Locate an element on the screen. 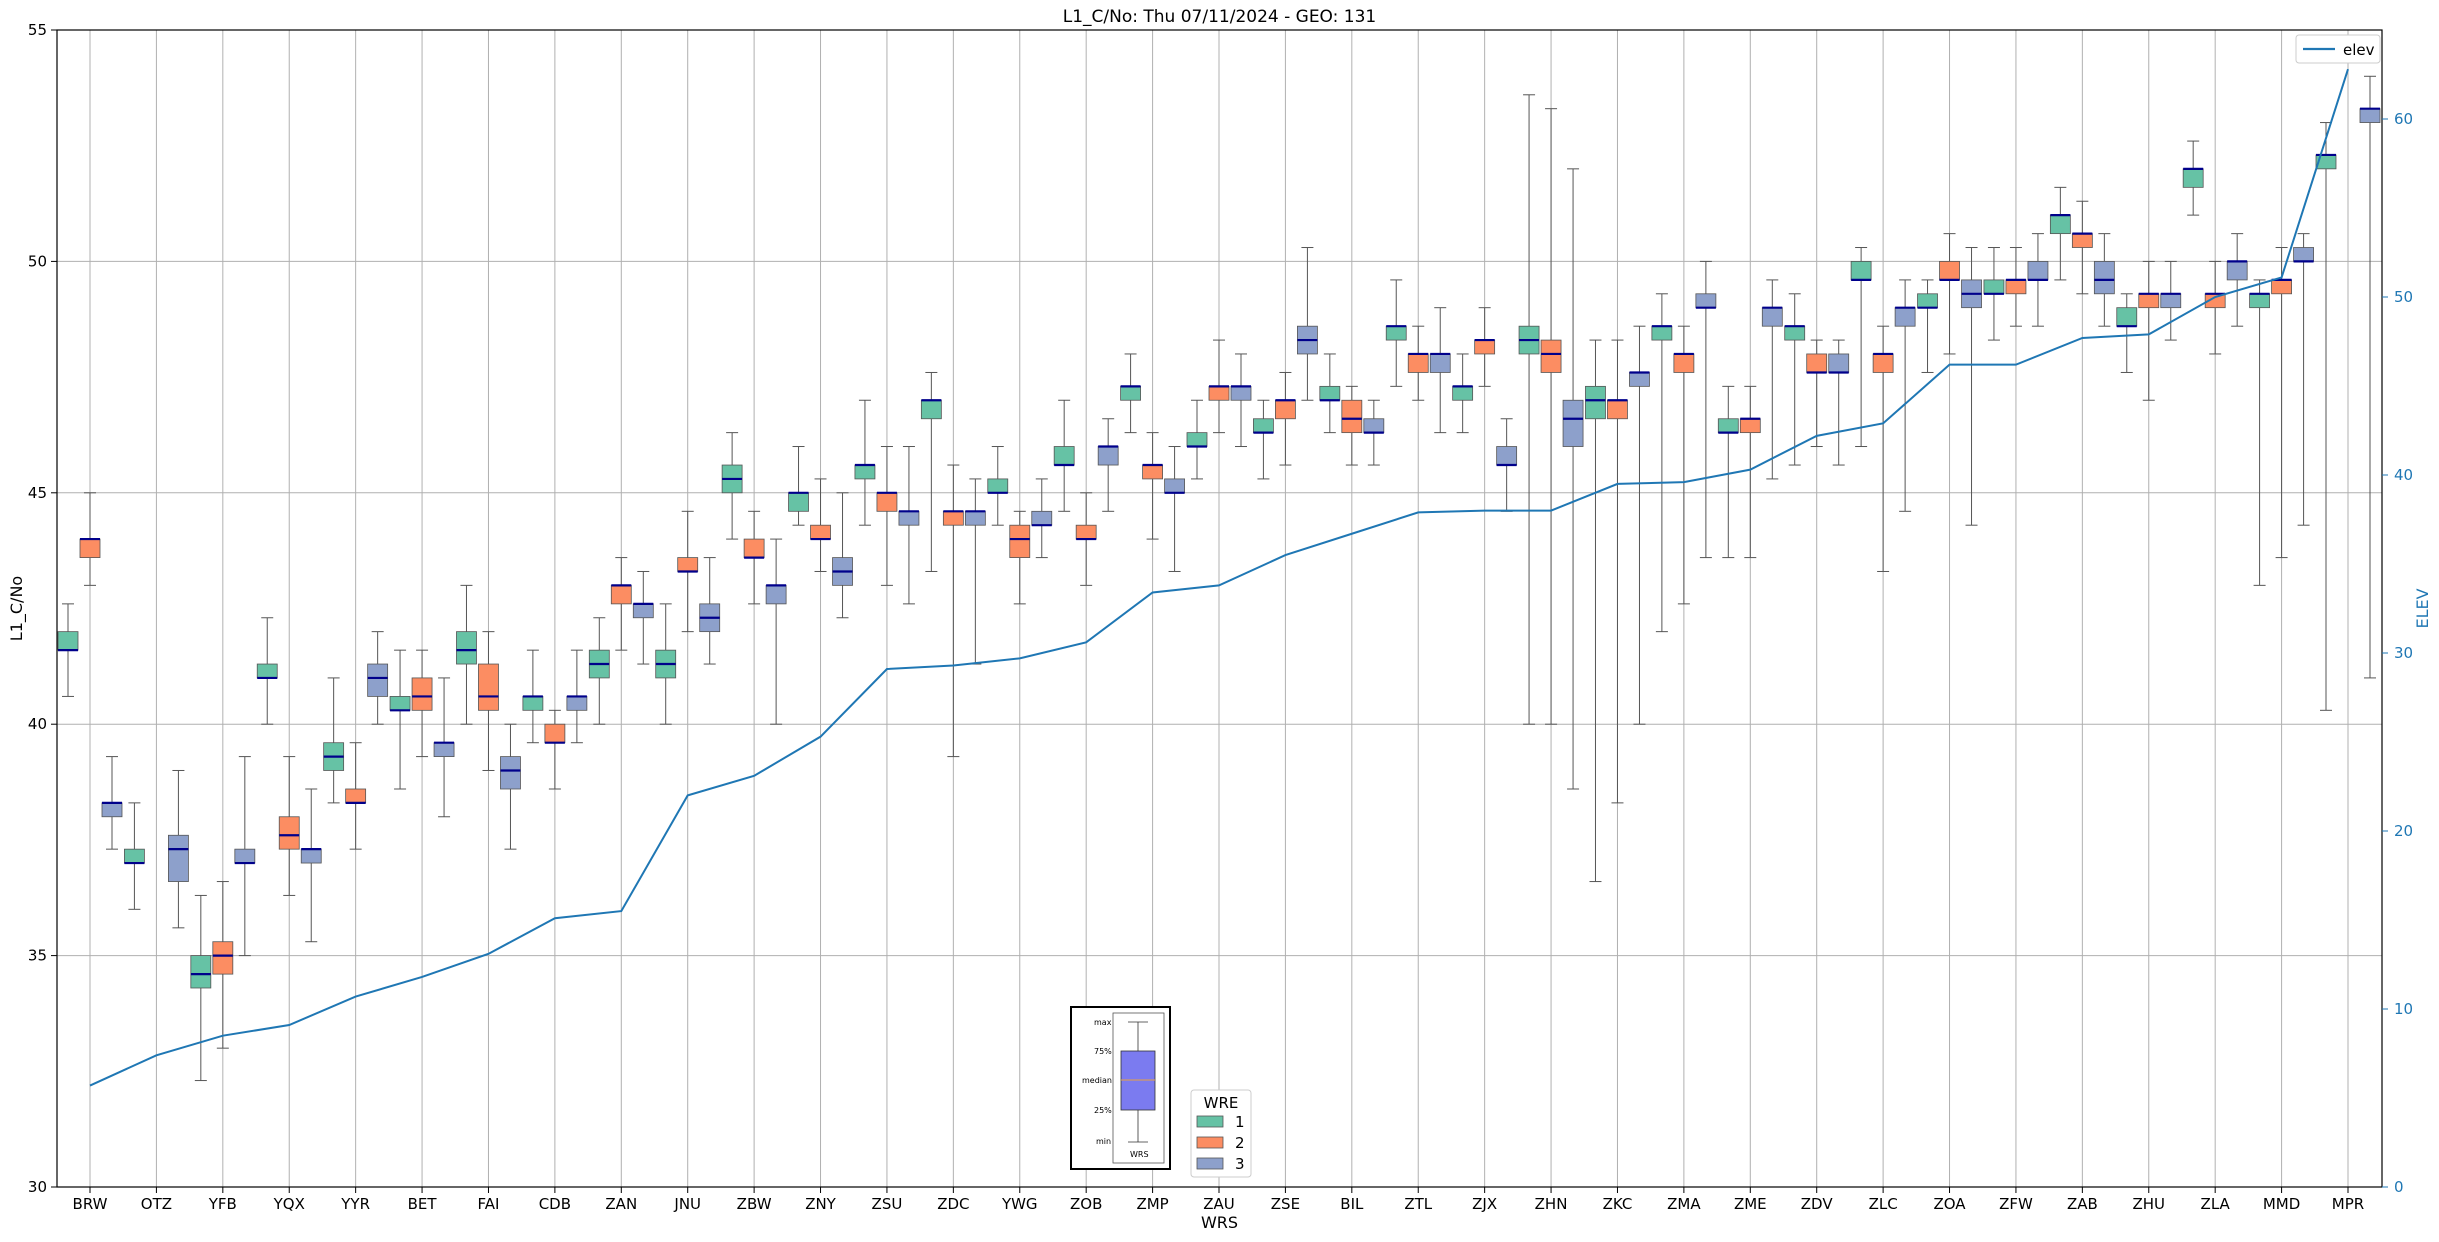 This screenshot has width=2439, height=1242. box-1-ZMA is located at coordinates (1662, 463).